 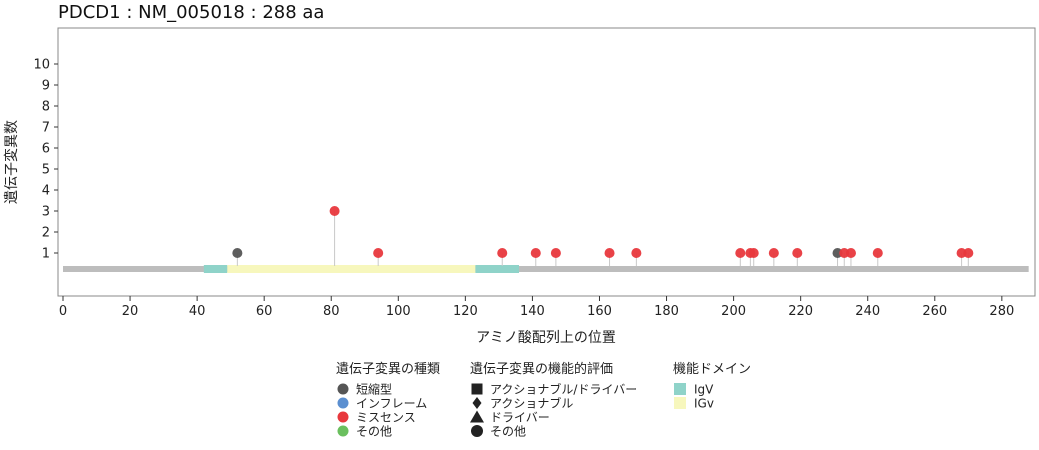 What do you see at coordinates (46, 191) in the screenshot?
I see `y-tick-label: 4` at bounding box center [46, 191].